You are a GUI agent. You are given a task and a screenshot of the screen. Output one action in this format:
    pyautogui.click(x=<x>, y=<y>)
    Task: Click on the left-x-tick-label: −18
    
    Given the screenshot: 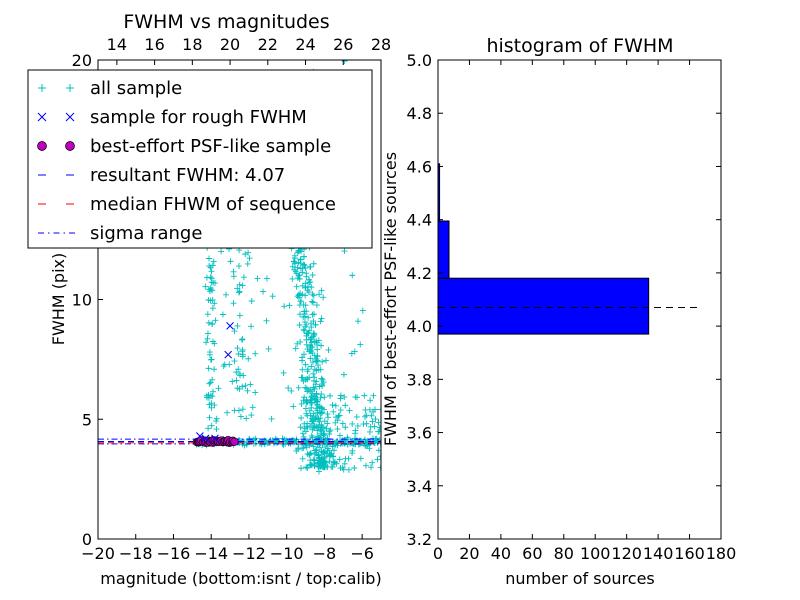 What is the action you would take?
    pyautogui.click(x=136, y=553)
    